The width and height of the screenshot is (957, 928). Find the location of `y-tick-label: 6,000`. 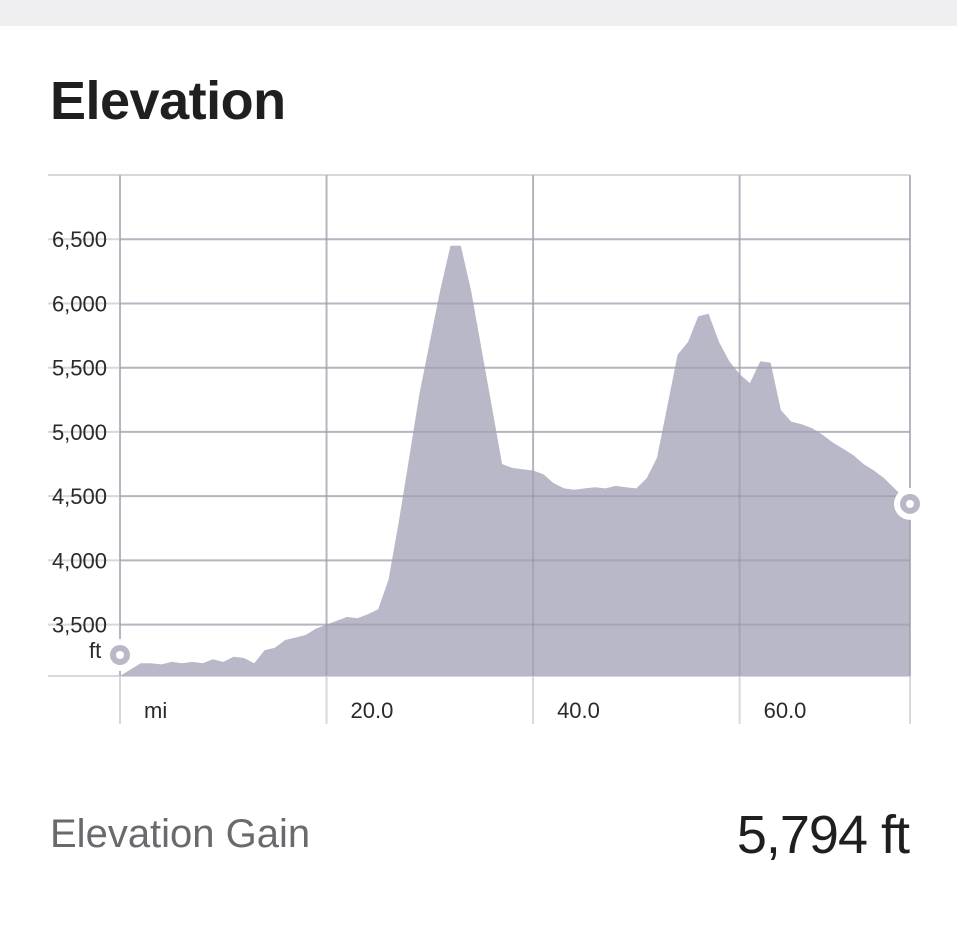

y-tick-label: 6,000 is located at coordinates (79, 303).